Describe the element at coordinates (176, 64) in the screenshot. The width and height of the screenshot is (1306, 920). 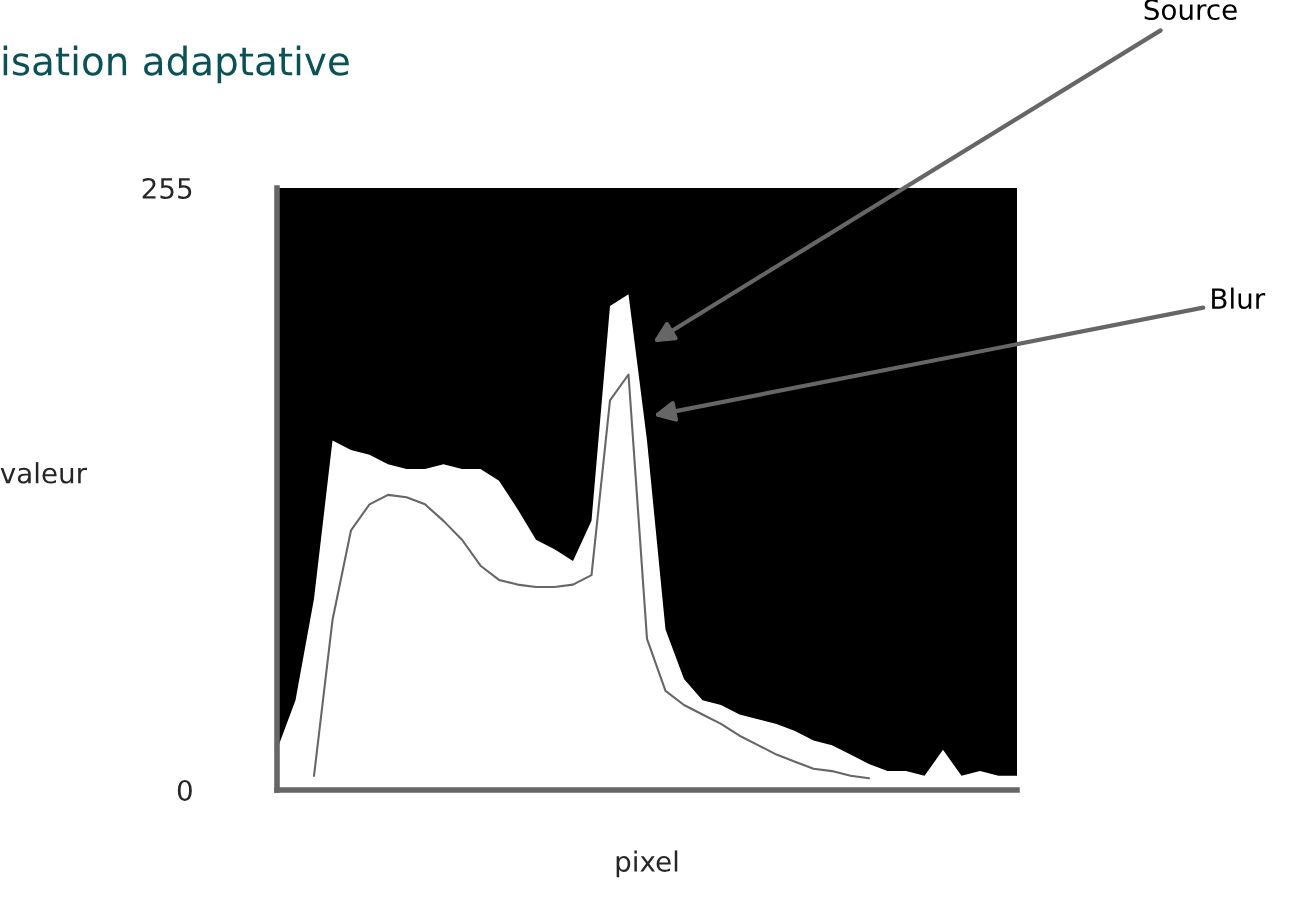
I see `chart-title: isation adaptative` at that location.